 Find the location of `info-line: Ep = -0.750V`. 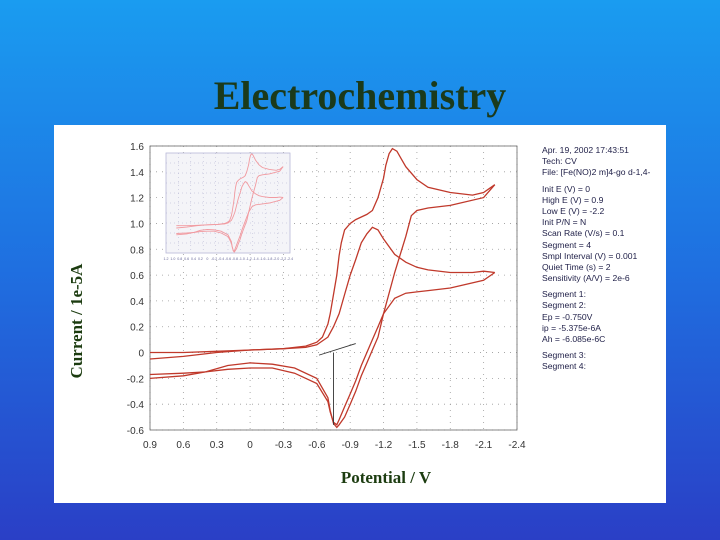

info-line: Ep = -0.750V is located at coordinates (567, 316).